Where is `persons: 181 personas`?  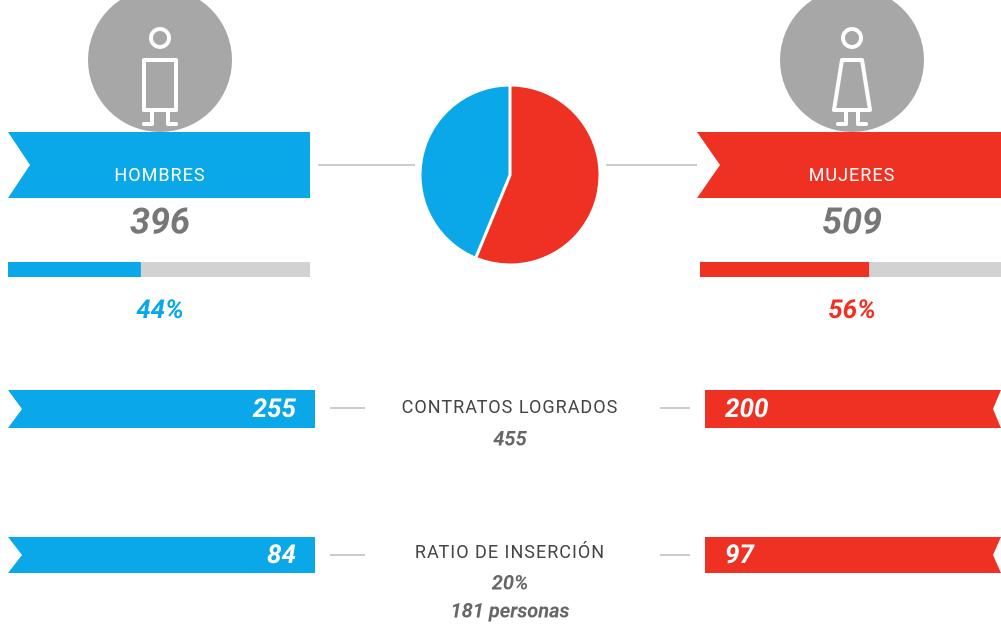
persons: 181 personas is located at coordinates (510, 610).